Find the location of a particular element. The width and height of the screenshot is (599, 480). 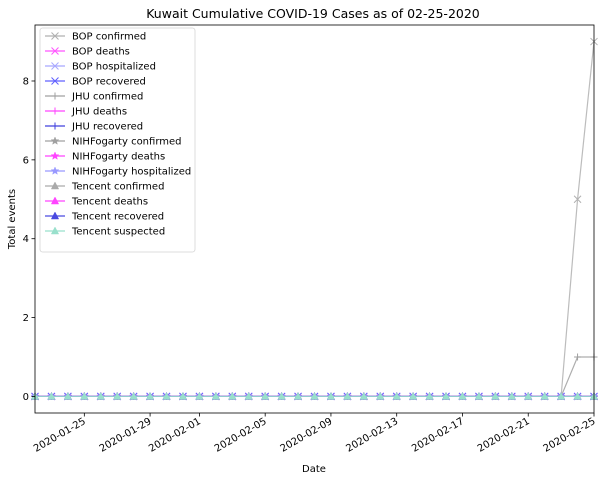

y-tick-label: 2 is located at coordinates (26, 318).